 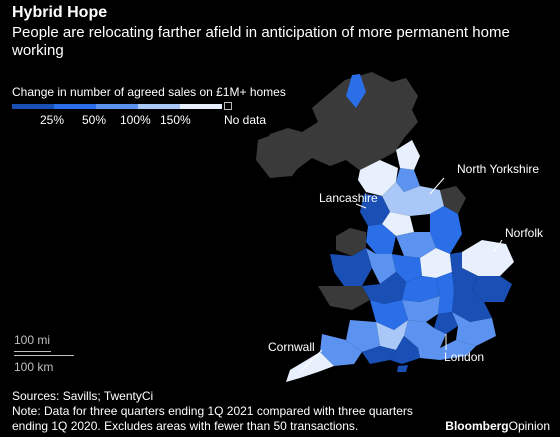 I want to click on region-surrey, so click(x=425, y=334).